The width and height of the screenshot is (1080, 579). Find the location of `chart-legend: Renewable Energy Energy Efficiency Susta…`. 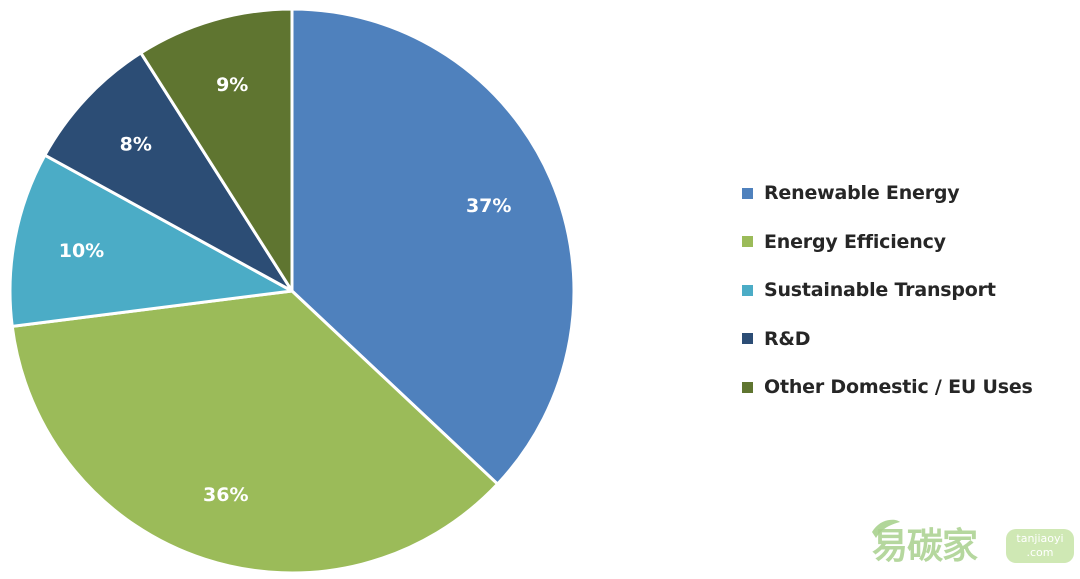

chart-legend: Renewable Energy Energy Efficiency Susta… is located at coordinates (907, 299).